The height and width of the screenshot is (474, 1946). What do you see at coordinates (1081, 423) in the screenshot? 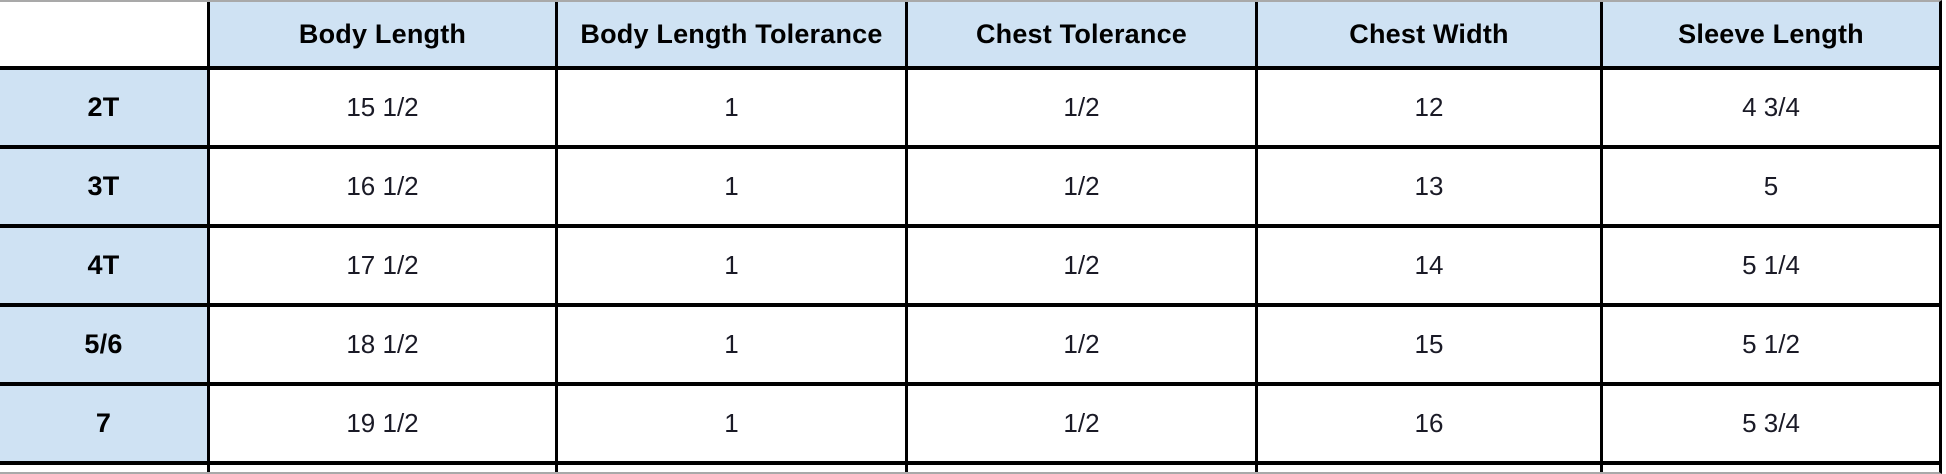
I see `cell-7-chest-tolerance: 1/2` at bounding box center [1081, 423].